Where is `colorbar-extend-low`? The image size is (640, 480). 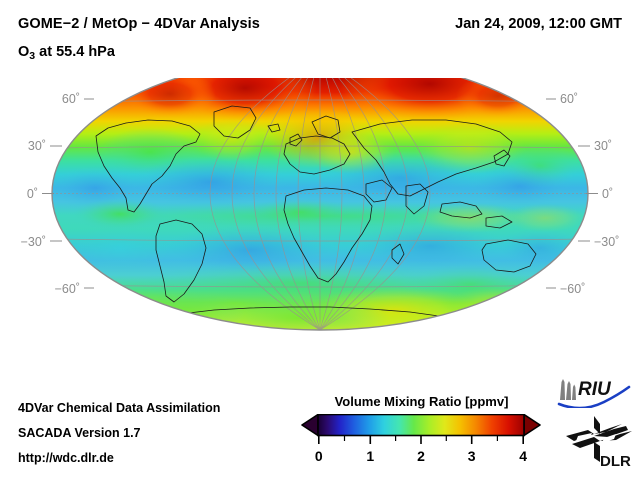
colorbar-extend-low is located at coordinates (310, 425).